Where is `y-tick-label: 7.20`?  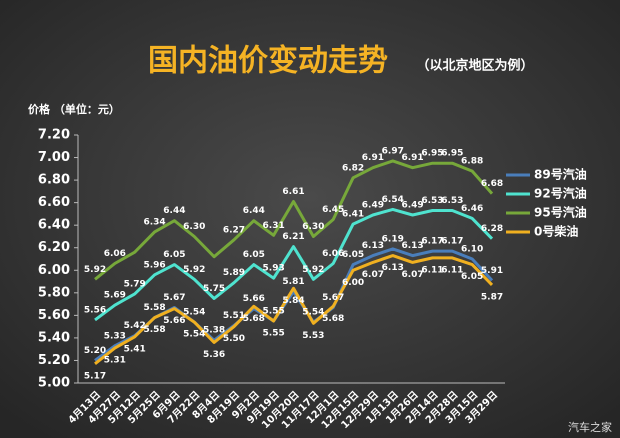 y-tick-label: 7.20 is located at coordinates (54, 135).